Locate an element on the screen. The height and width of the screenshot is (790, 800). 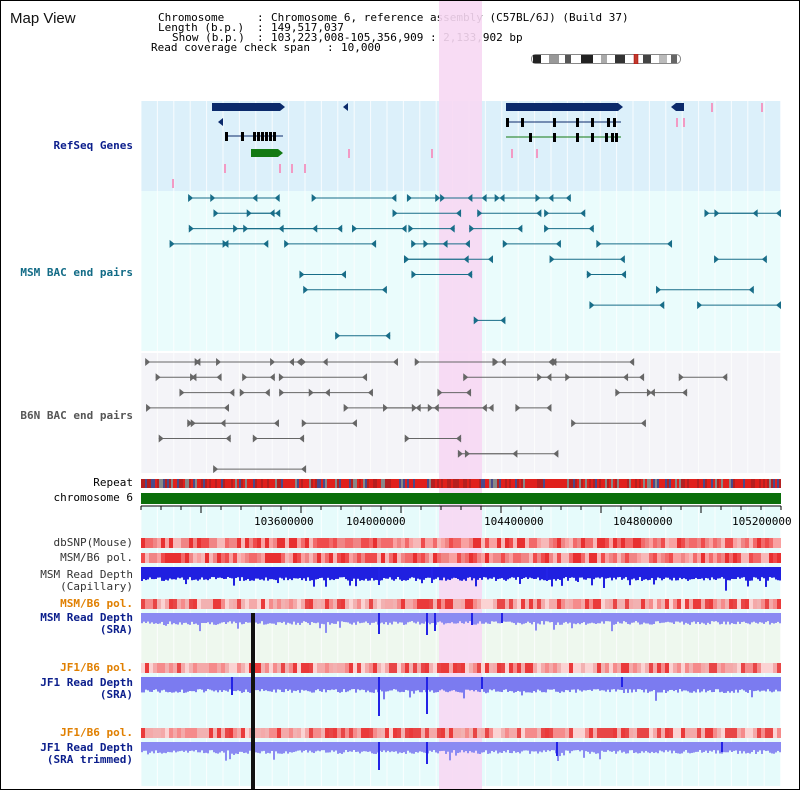
chromosome-ideogram is located at coordinates (606, 59).